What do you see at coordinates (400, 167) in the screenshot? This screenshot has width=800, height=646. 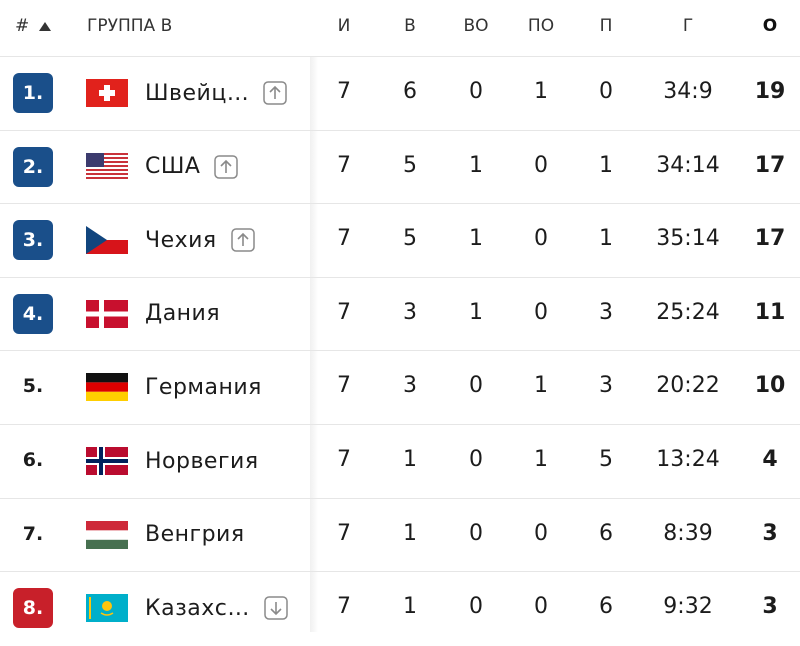 I see `table-row: 2. США 7 5 1 0 1 34:14 17` at bounding box center [400, 167].